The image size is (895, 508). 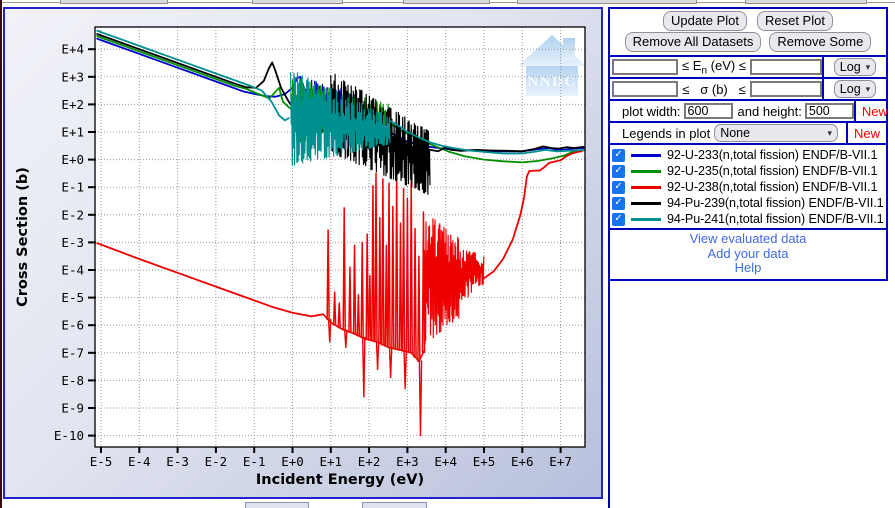 I want to click on size-new-cell: New, so click(x=873, y=111).